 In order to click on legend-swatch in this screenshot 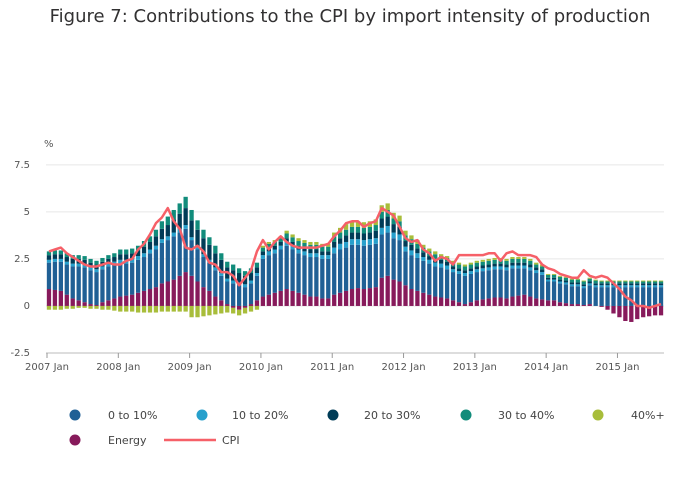, I will do `click(75, 415)`.